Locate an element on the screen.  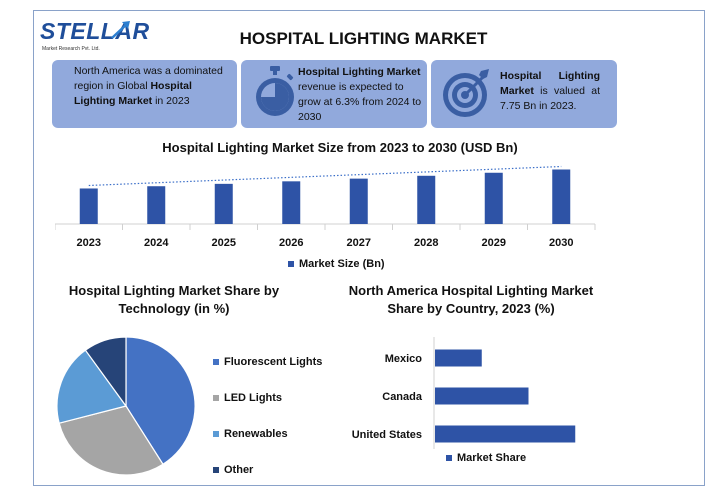
x-tick-label: 2027 is located at coordinates (359, 243).